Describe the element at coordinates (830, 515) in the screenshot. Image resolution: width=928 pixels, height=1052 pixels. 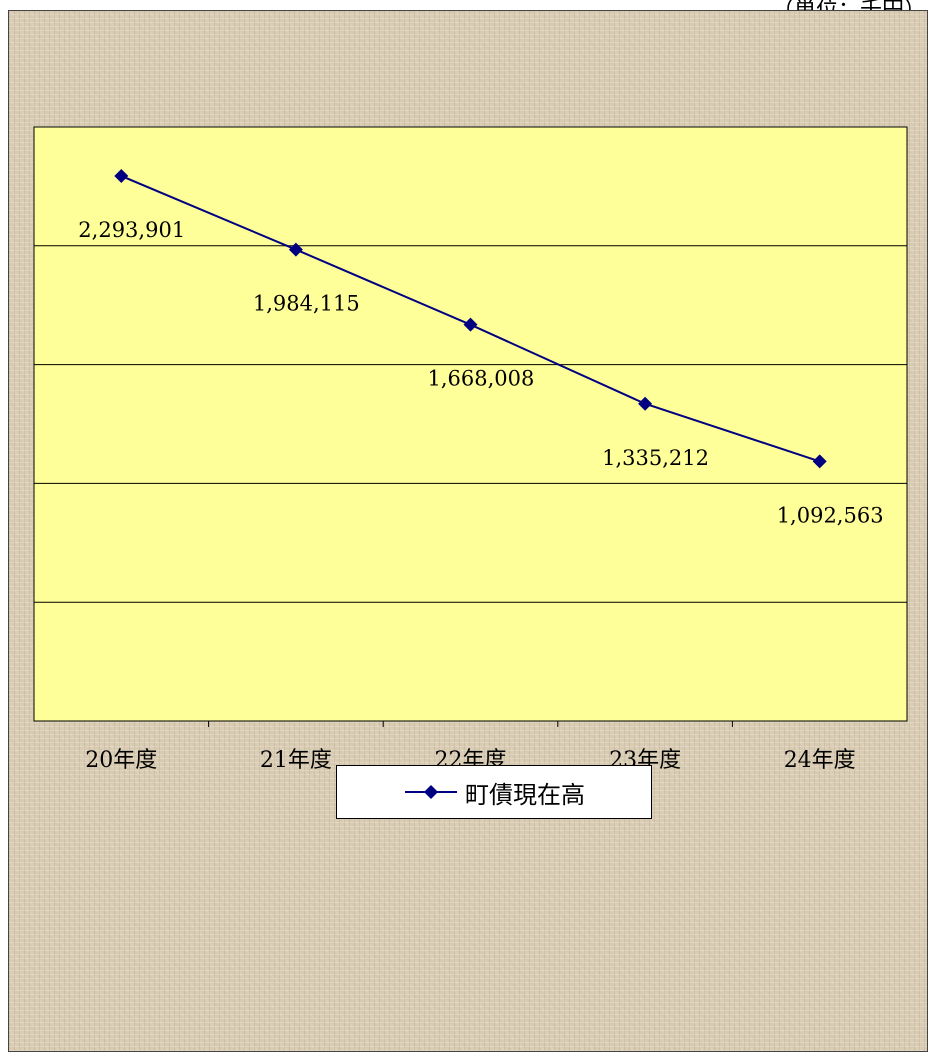
I see `data-label: 1,092,563` at that location.